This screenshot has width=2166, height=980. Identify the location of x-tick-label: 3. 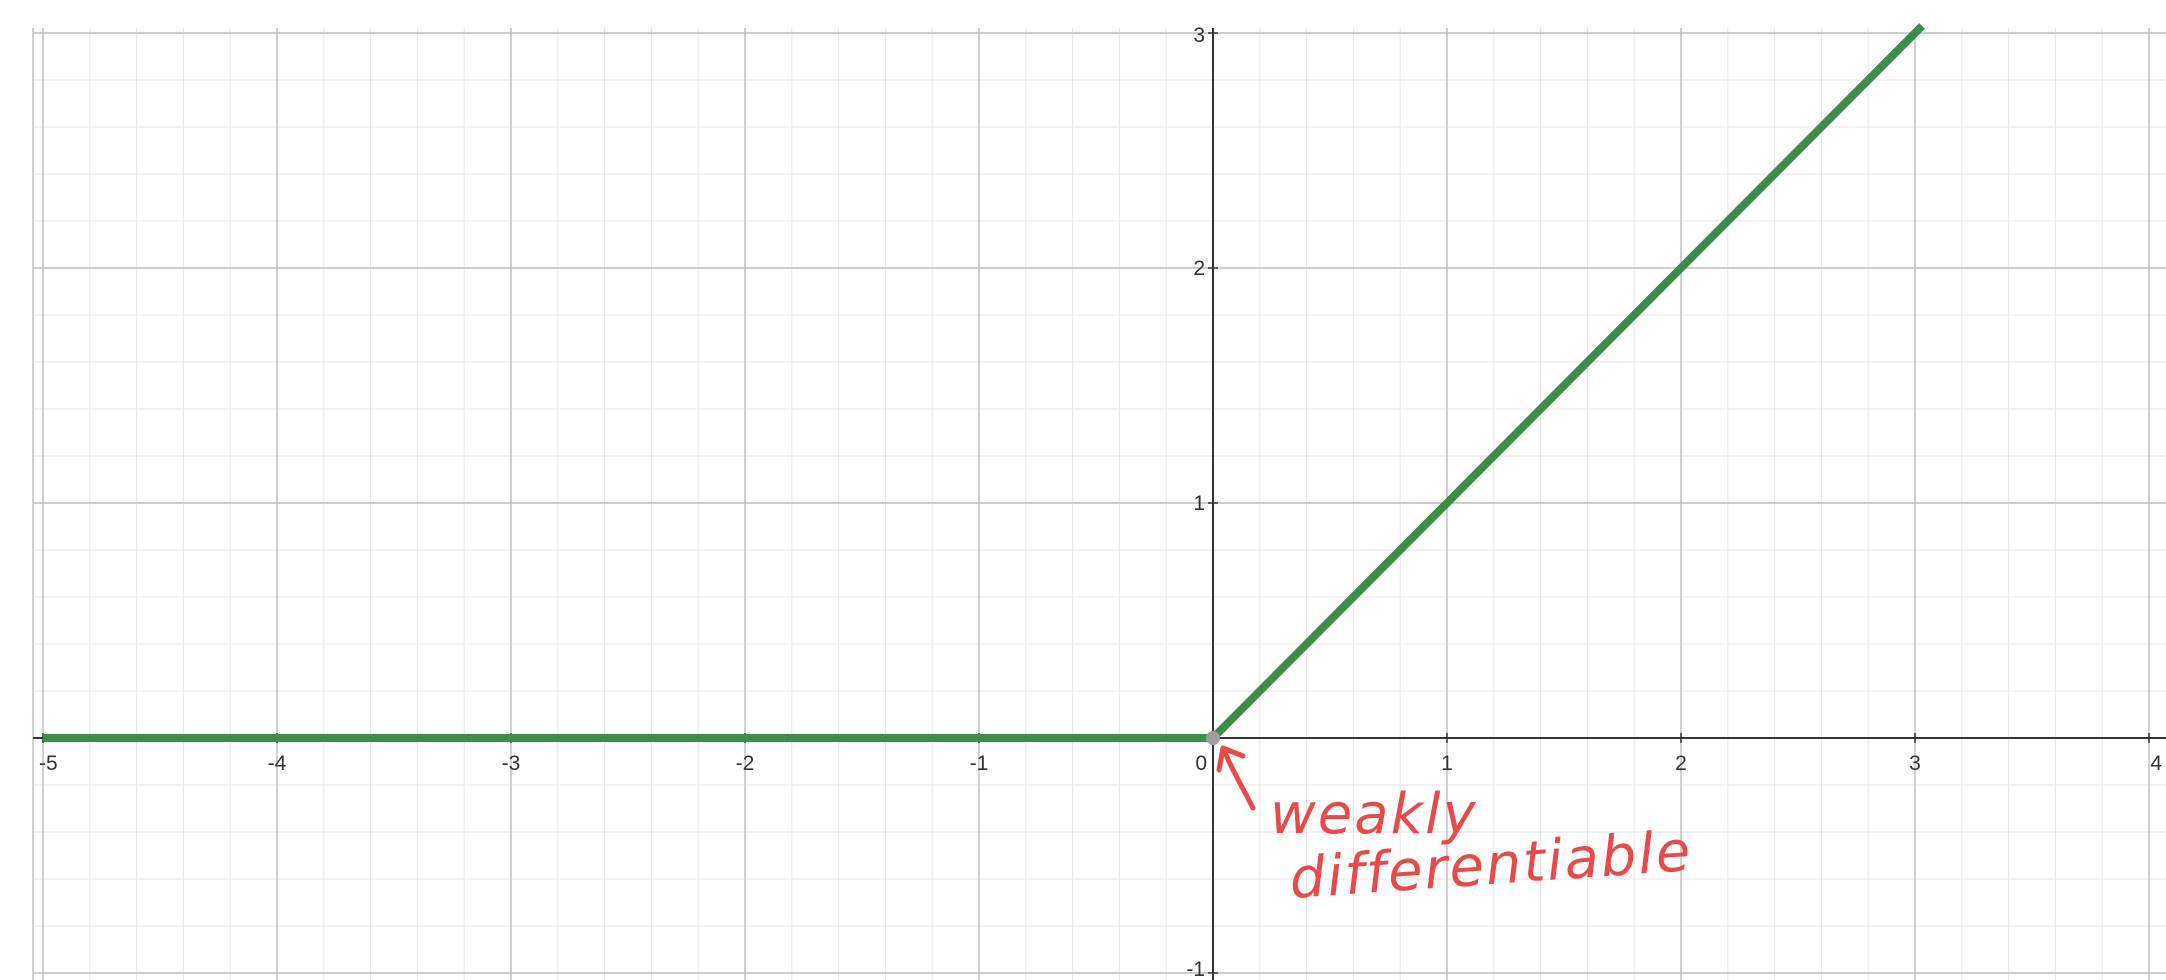
(1915, 763).